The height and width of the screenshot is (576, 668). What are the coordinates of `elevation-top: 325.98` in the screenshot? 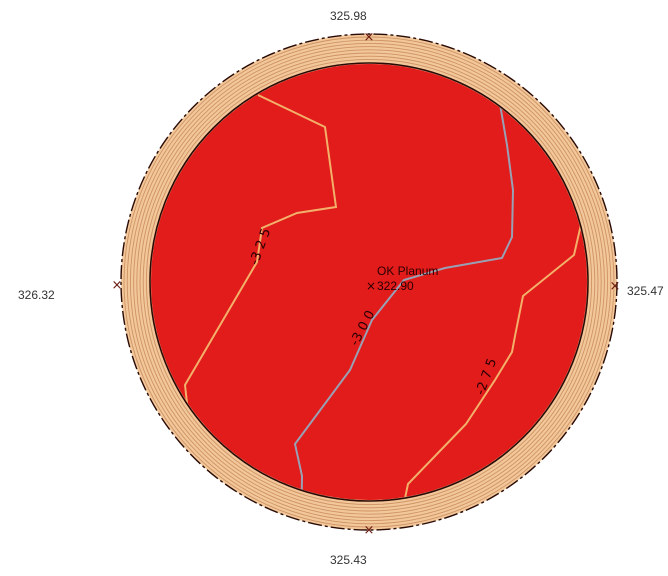 It's located at (348, 16).